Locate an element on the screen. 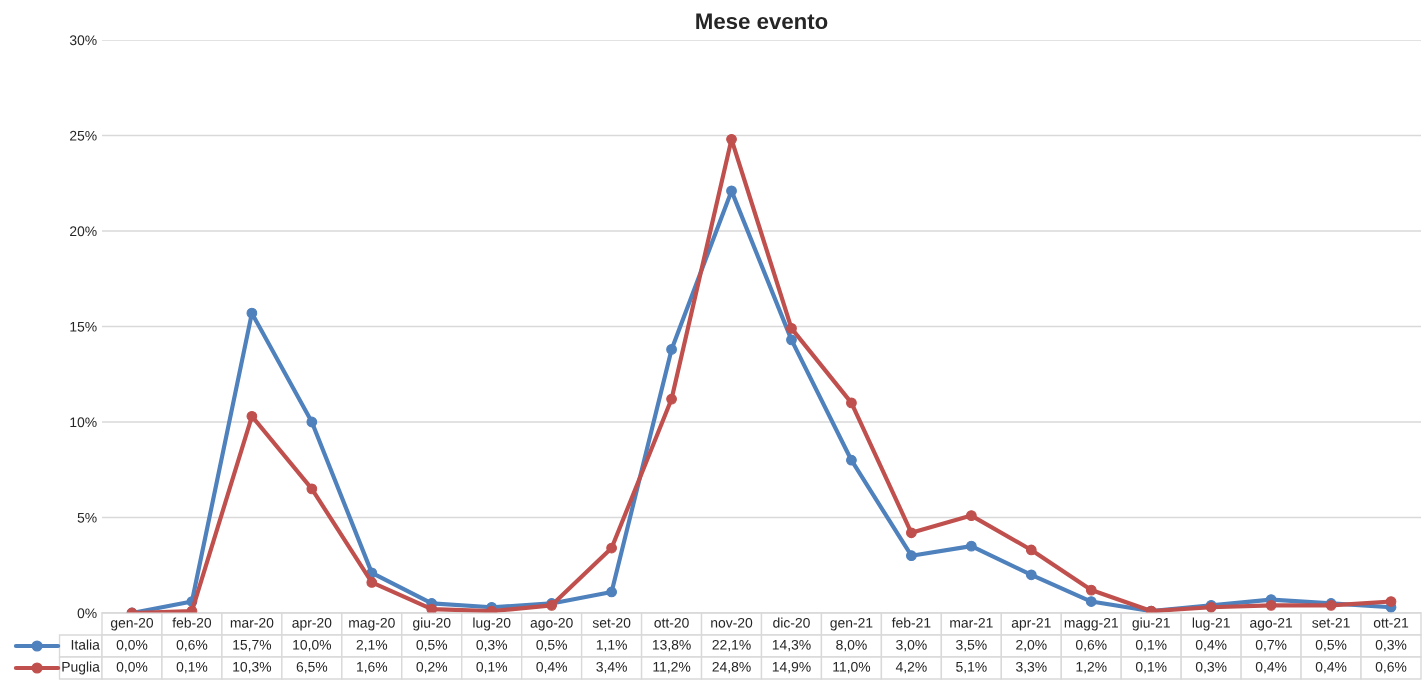 This screenshot has width=1427, height=684. x-tick-label: ago-21 is located at coordinates (1271, 624).